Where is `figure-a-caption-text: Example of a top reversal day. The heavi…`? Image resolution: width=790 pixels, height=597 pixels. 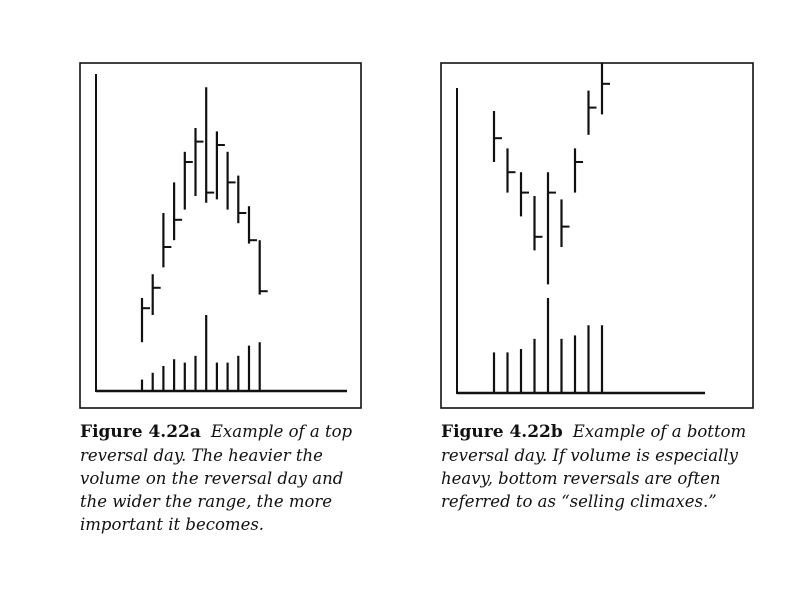
figure-a-caption-text: Example of a top reversal day. The heavi… is located at coordinates (216, 478).